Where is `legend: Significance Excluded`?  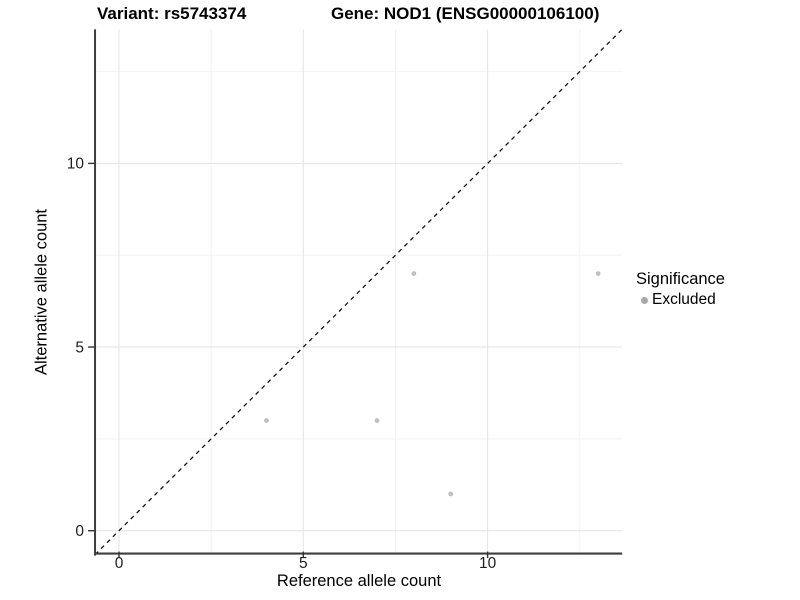
legend: Significance Excluded is located at coordinates (680, 289).